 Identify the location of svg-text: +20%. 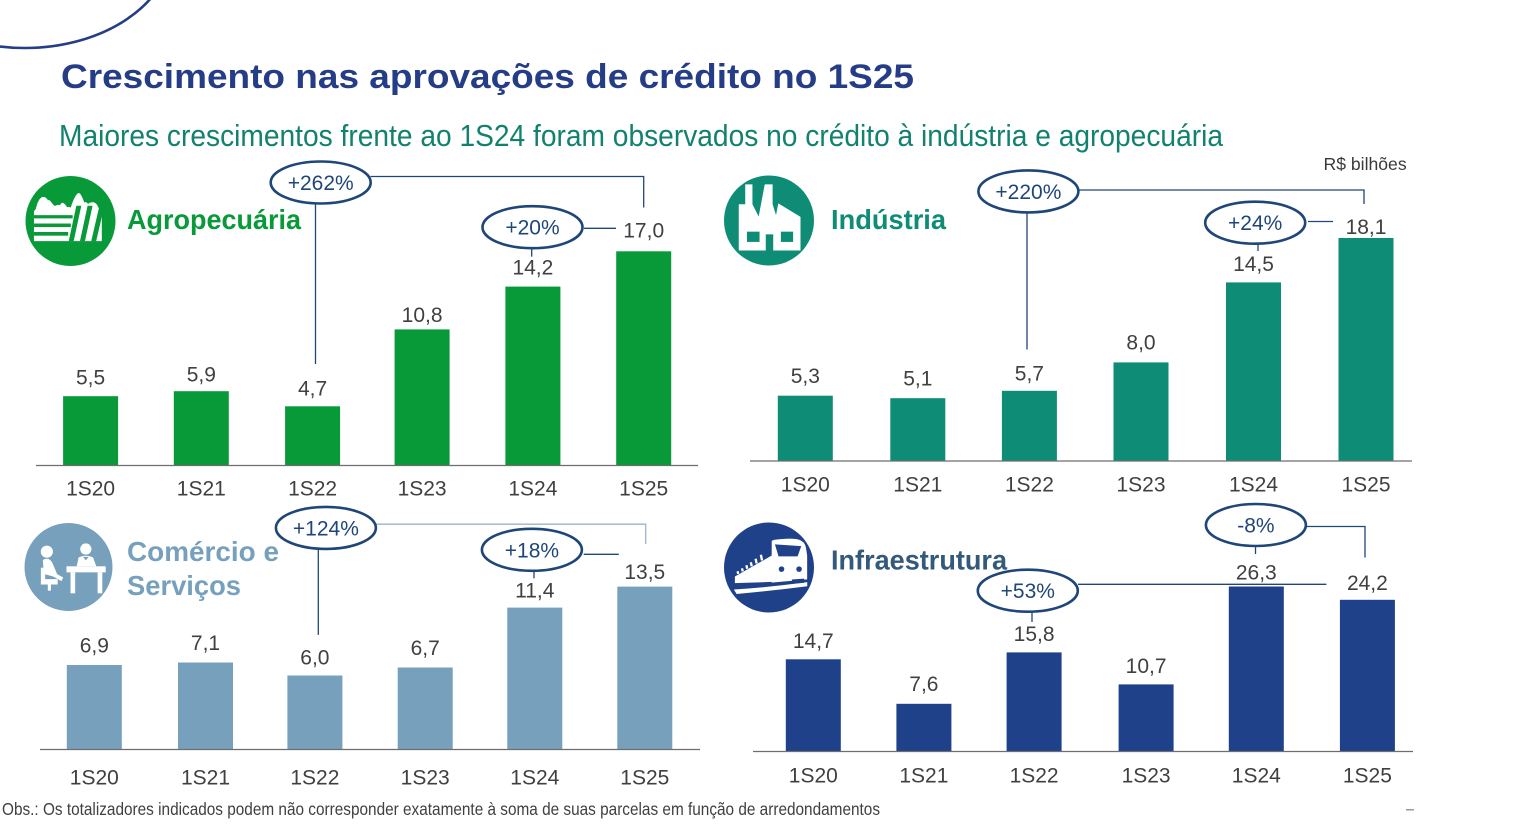
(532, 228).